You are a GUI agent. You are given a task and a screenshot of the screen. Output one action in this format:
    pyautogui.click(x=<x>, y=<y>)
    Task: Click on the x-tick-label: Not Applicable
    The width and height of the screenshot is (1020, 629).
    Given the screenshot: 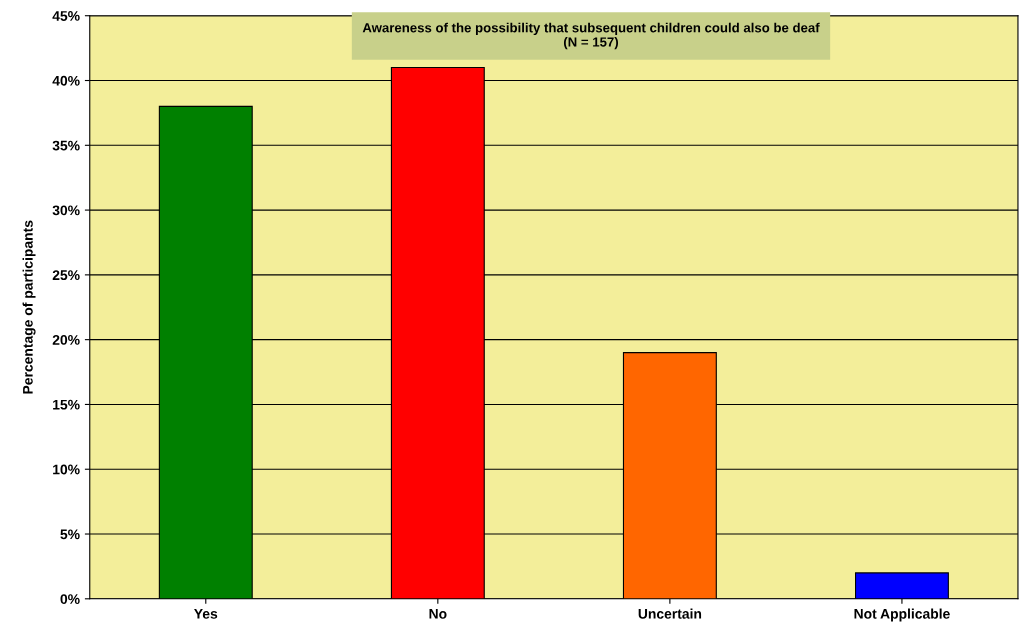 What is the action you would take?
    pyautogui.click(x=902, y=615)
    